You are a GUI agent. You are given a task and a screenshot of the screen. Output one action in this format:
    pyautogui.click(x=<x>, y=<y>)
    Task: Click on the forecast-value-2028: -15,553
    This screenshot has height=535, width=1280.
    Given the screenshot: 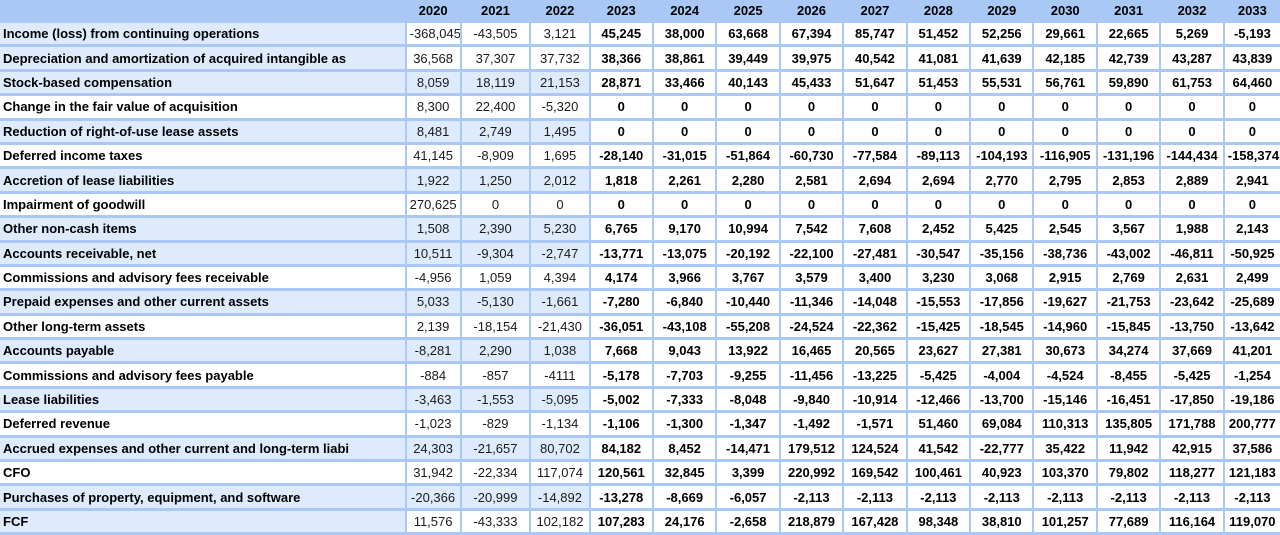 What is the action you would take?
    pyautogui.click(x=938, y=302)
    